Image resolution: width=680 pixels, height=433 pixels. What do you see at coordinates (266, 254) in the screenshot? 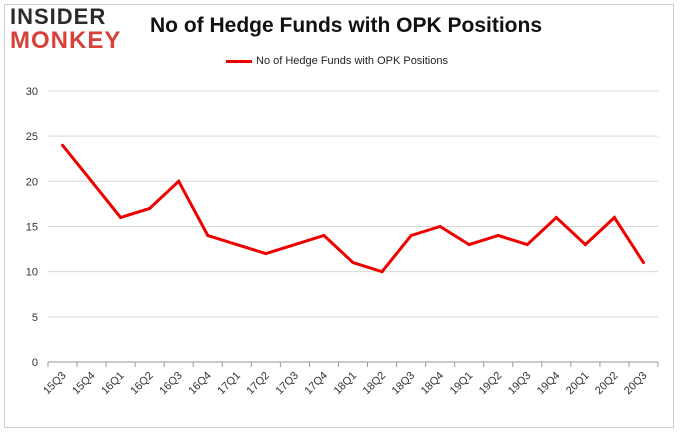
I see `data-point-17Q2` at bounding box center [266, 254].